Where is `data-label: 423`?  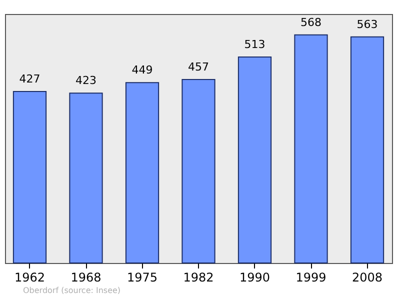
data-label: 423 is located at coordinates (86, 81).